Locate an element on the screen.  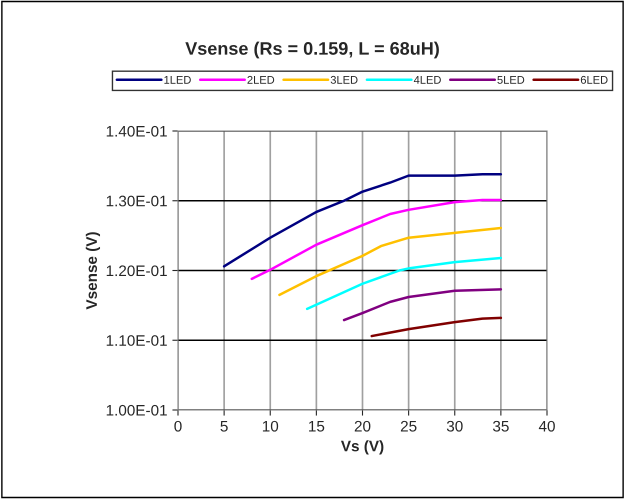
x-tick-label: 40 is located at coordinates (546, 426).